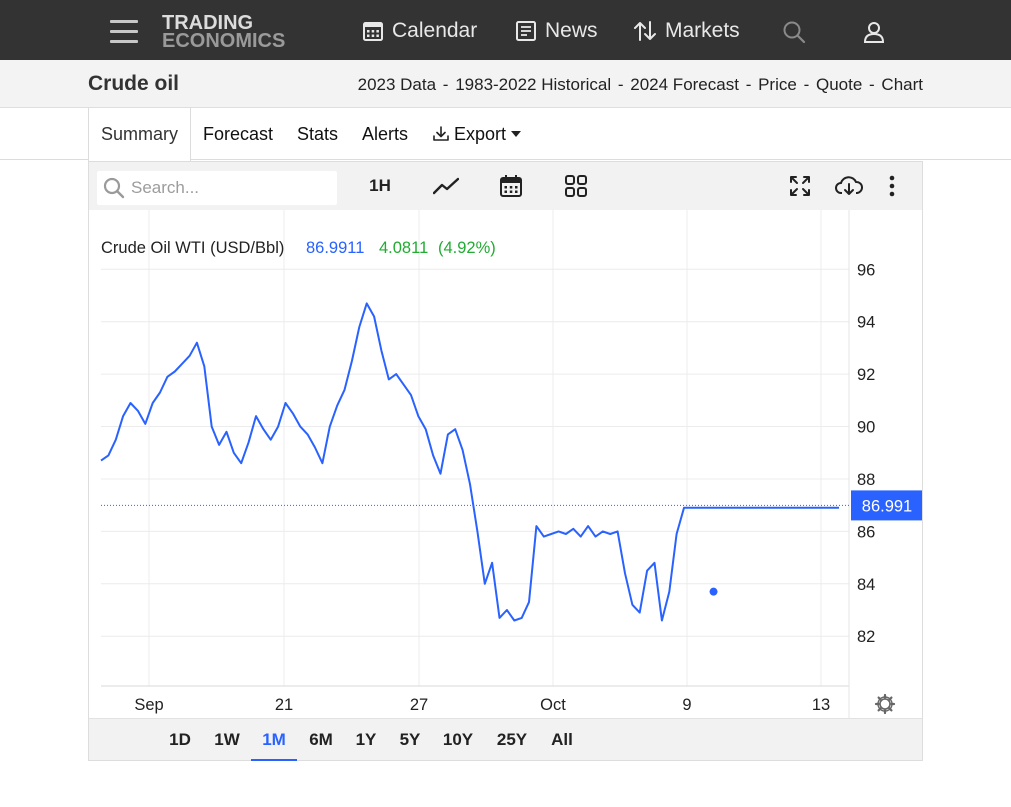 The width and height of the screenshot is (1011, 807). Describe the element at coordinates (866, 428) in the screenshot. I see `y-tick-label: 90` at that location.